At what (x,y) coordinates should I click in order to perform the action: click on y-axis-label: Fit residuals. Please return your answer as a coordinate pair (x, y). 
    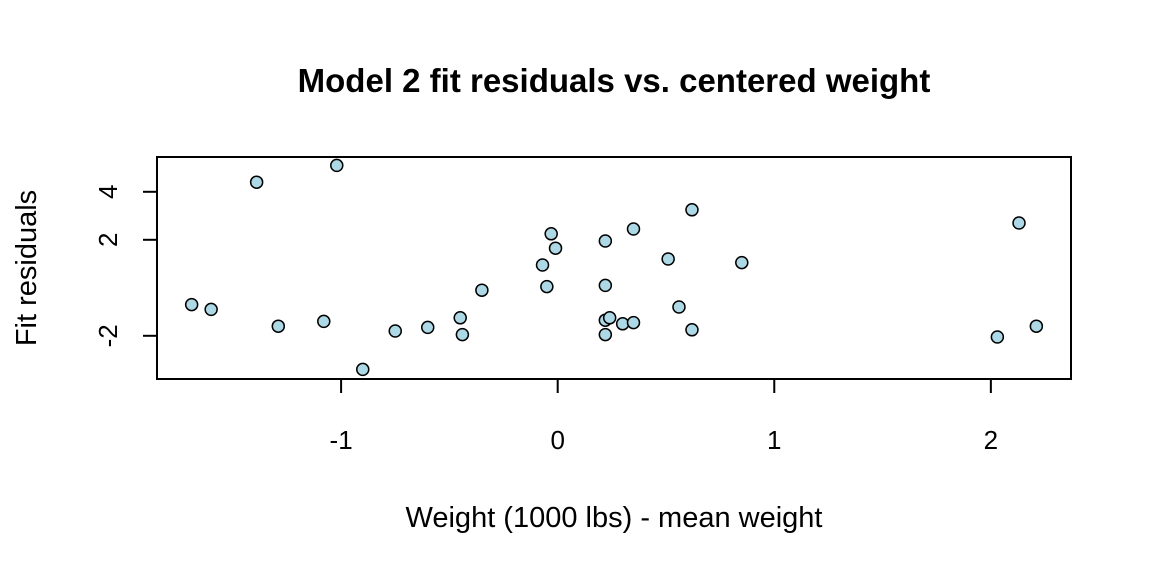
    Looking at the image, I should click on (27, 268).